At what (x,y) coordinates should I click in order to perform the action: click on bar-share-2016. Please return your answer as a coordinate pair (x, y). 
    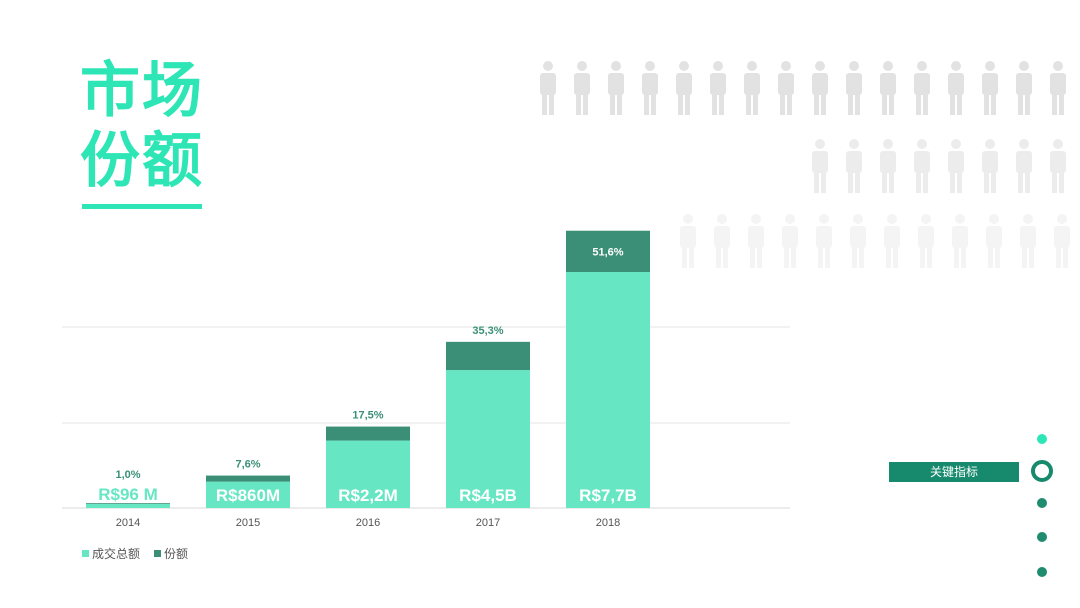
    Looking at the image, I should click on (368, 433).